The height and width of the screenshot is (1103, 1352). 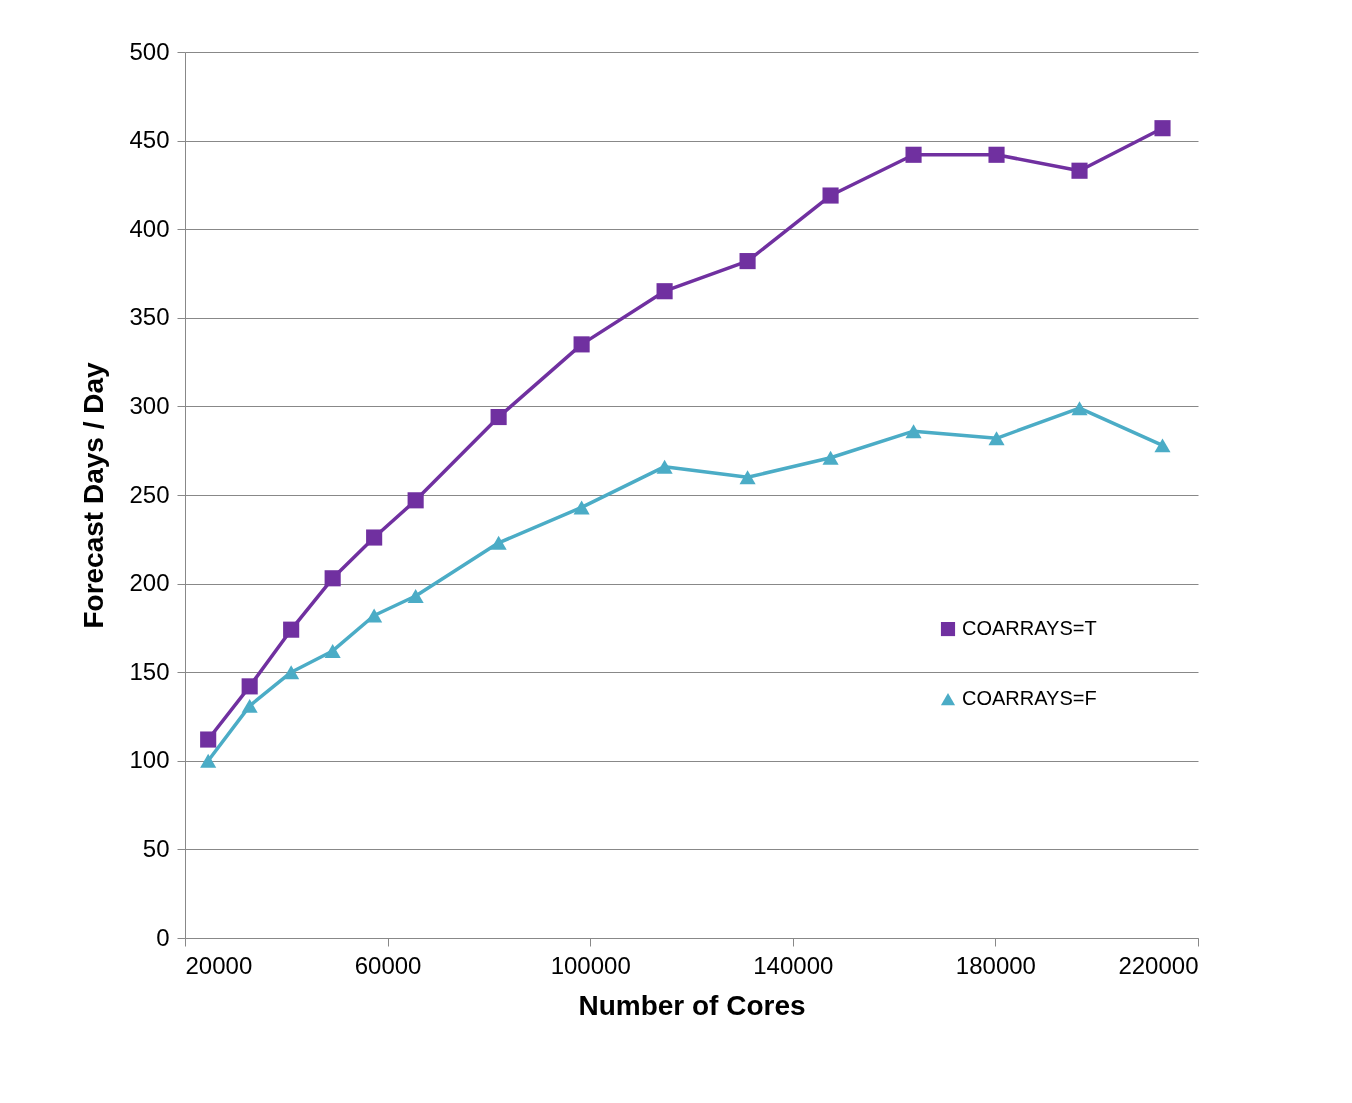 I want to click on legend-label: COARRAYS=F, so click(x=1029, y=698).